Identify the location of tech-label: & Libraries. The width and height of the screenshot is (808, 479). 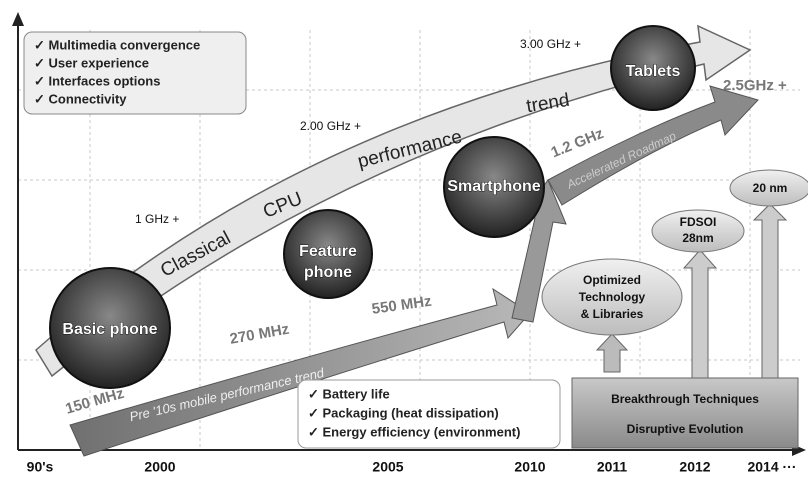
(612, 314).